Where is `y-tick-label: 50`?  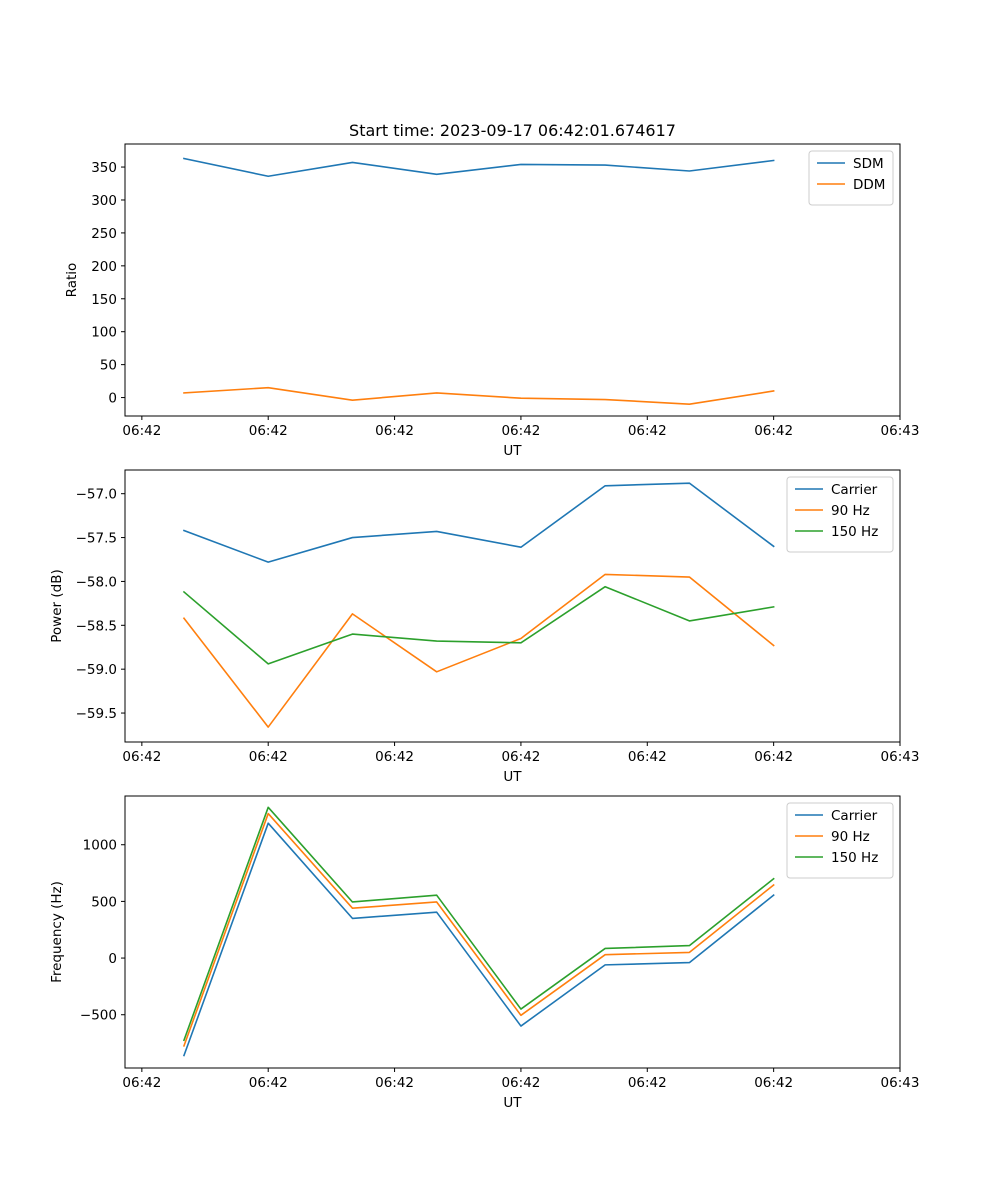 y-tick-label: 50 is located at coordinates (108, 366).